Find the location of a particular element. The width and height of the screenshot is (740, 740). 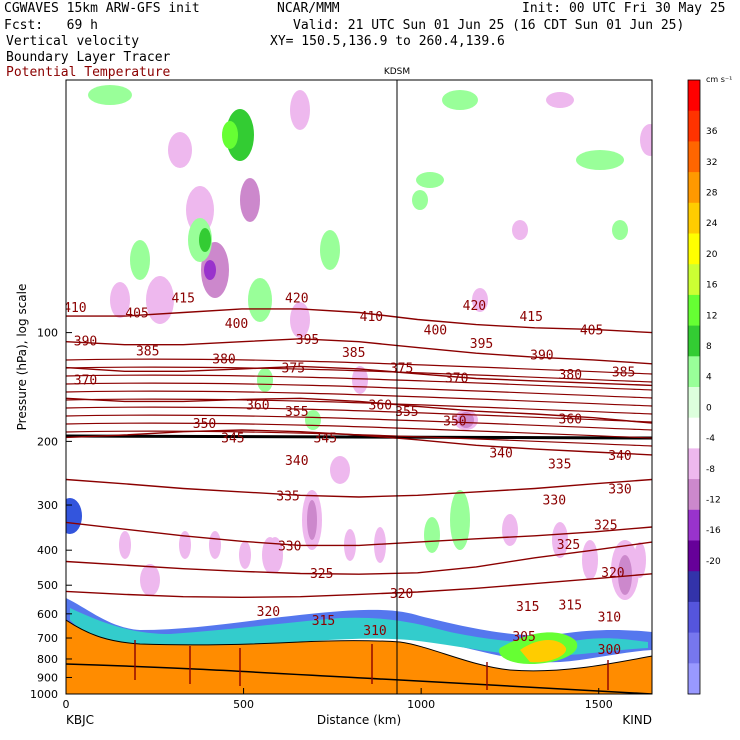

tracer-band-core is located at coordinates (543, 651).